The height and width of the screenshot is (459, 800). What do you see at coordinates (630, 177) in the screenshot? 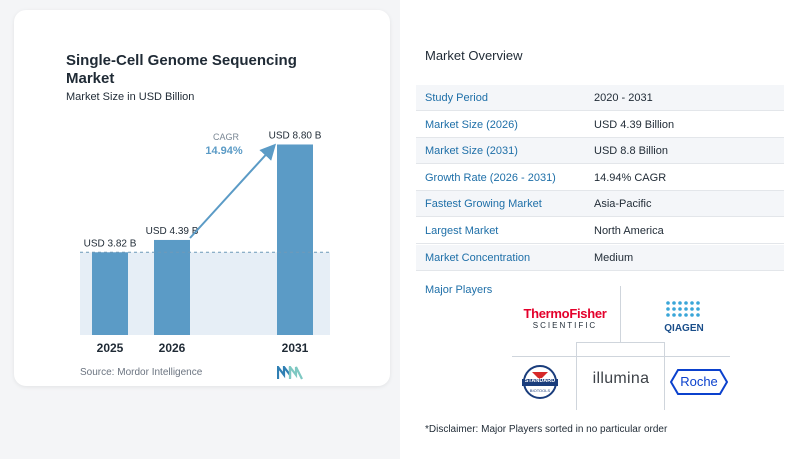
I see `overview-row-value: 14.94% CAGR` at bounding box center [630, 177].